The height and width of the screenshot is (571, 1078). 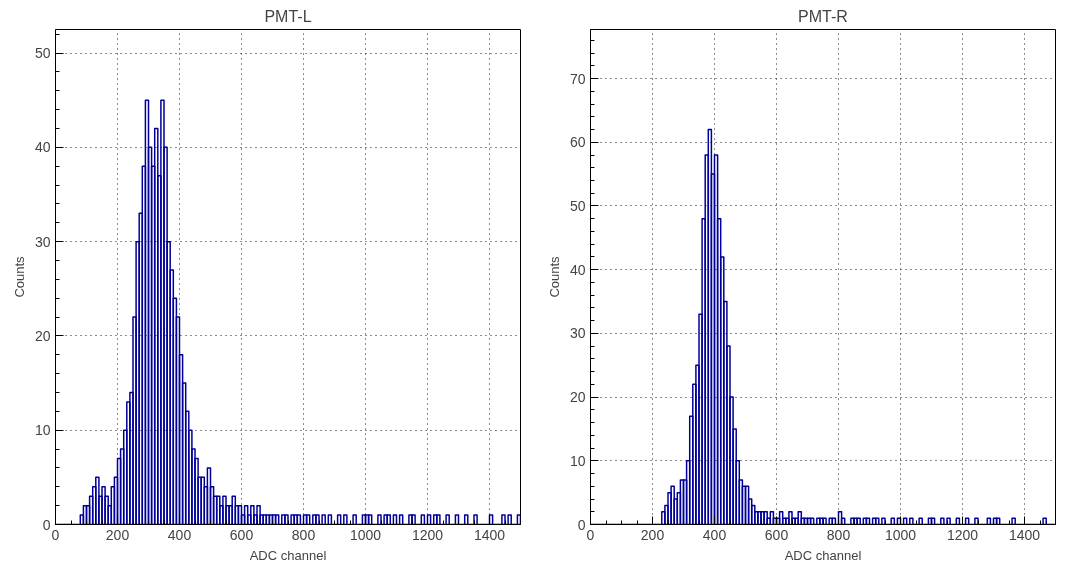 What do you see at coordinates (577, 142) in the screenshot?
I see `y-tick-label: 60` at bounding box center [577, 142].